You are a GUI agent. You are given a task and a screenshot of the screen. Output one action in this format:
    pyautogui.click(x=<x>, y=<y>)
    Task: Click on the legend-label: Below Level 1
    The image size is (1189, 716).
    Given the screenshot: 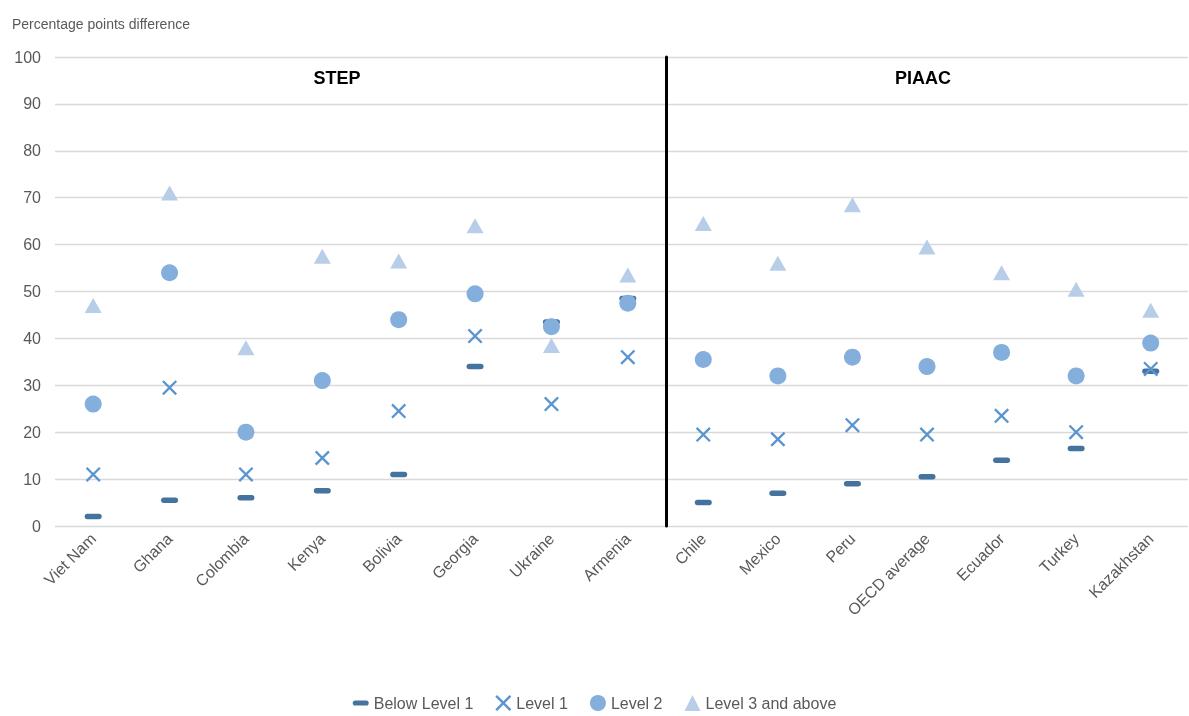 What is the action you would take?
    pyautogui.click(x=423, y=703)
    